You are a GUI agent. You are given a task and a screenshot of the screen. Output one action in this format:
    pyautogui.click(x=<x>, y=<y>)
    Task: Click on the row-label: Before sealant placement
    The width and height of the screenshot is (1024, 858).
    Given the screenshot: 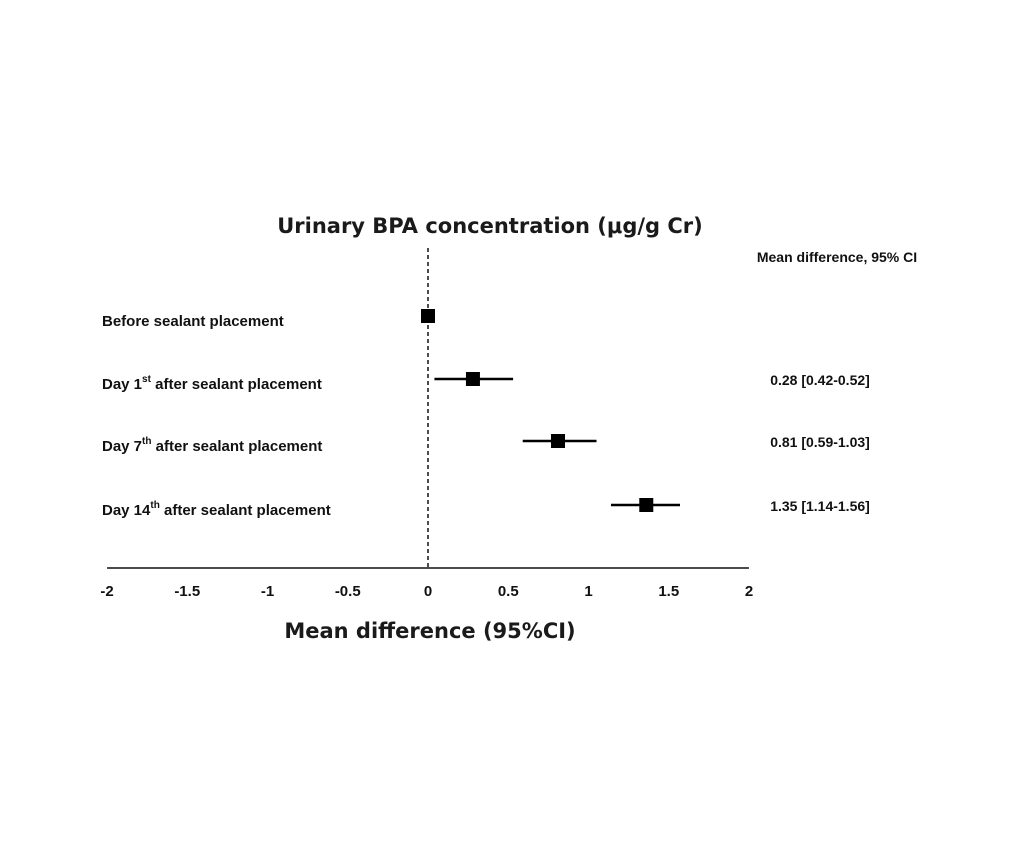 What is the action you would take?
    pyautogui.click(x=193, y=321)
    